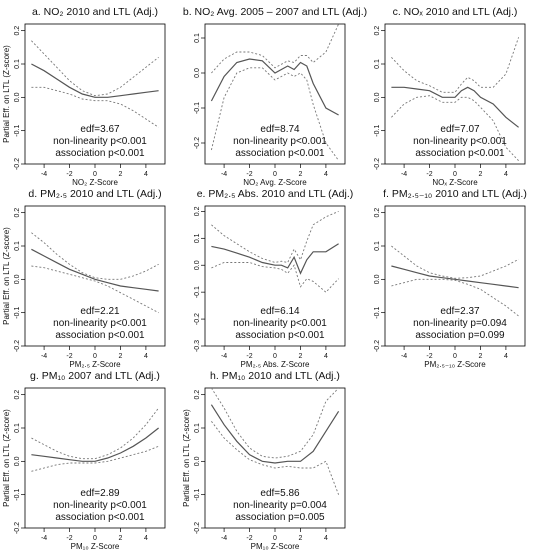 This screenshot has width=545, height=550. What do you see at coordinates (455, 182) in the screenshot?
I see `x-axis-label: NOₓ Z-Score` at bounding box center [455, 182].